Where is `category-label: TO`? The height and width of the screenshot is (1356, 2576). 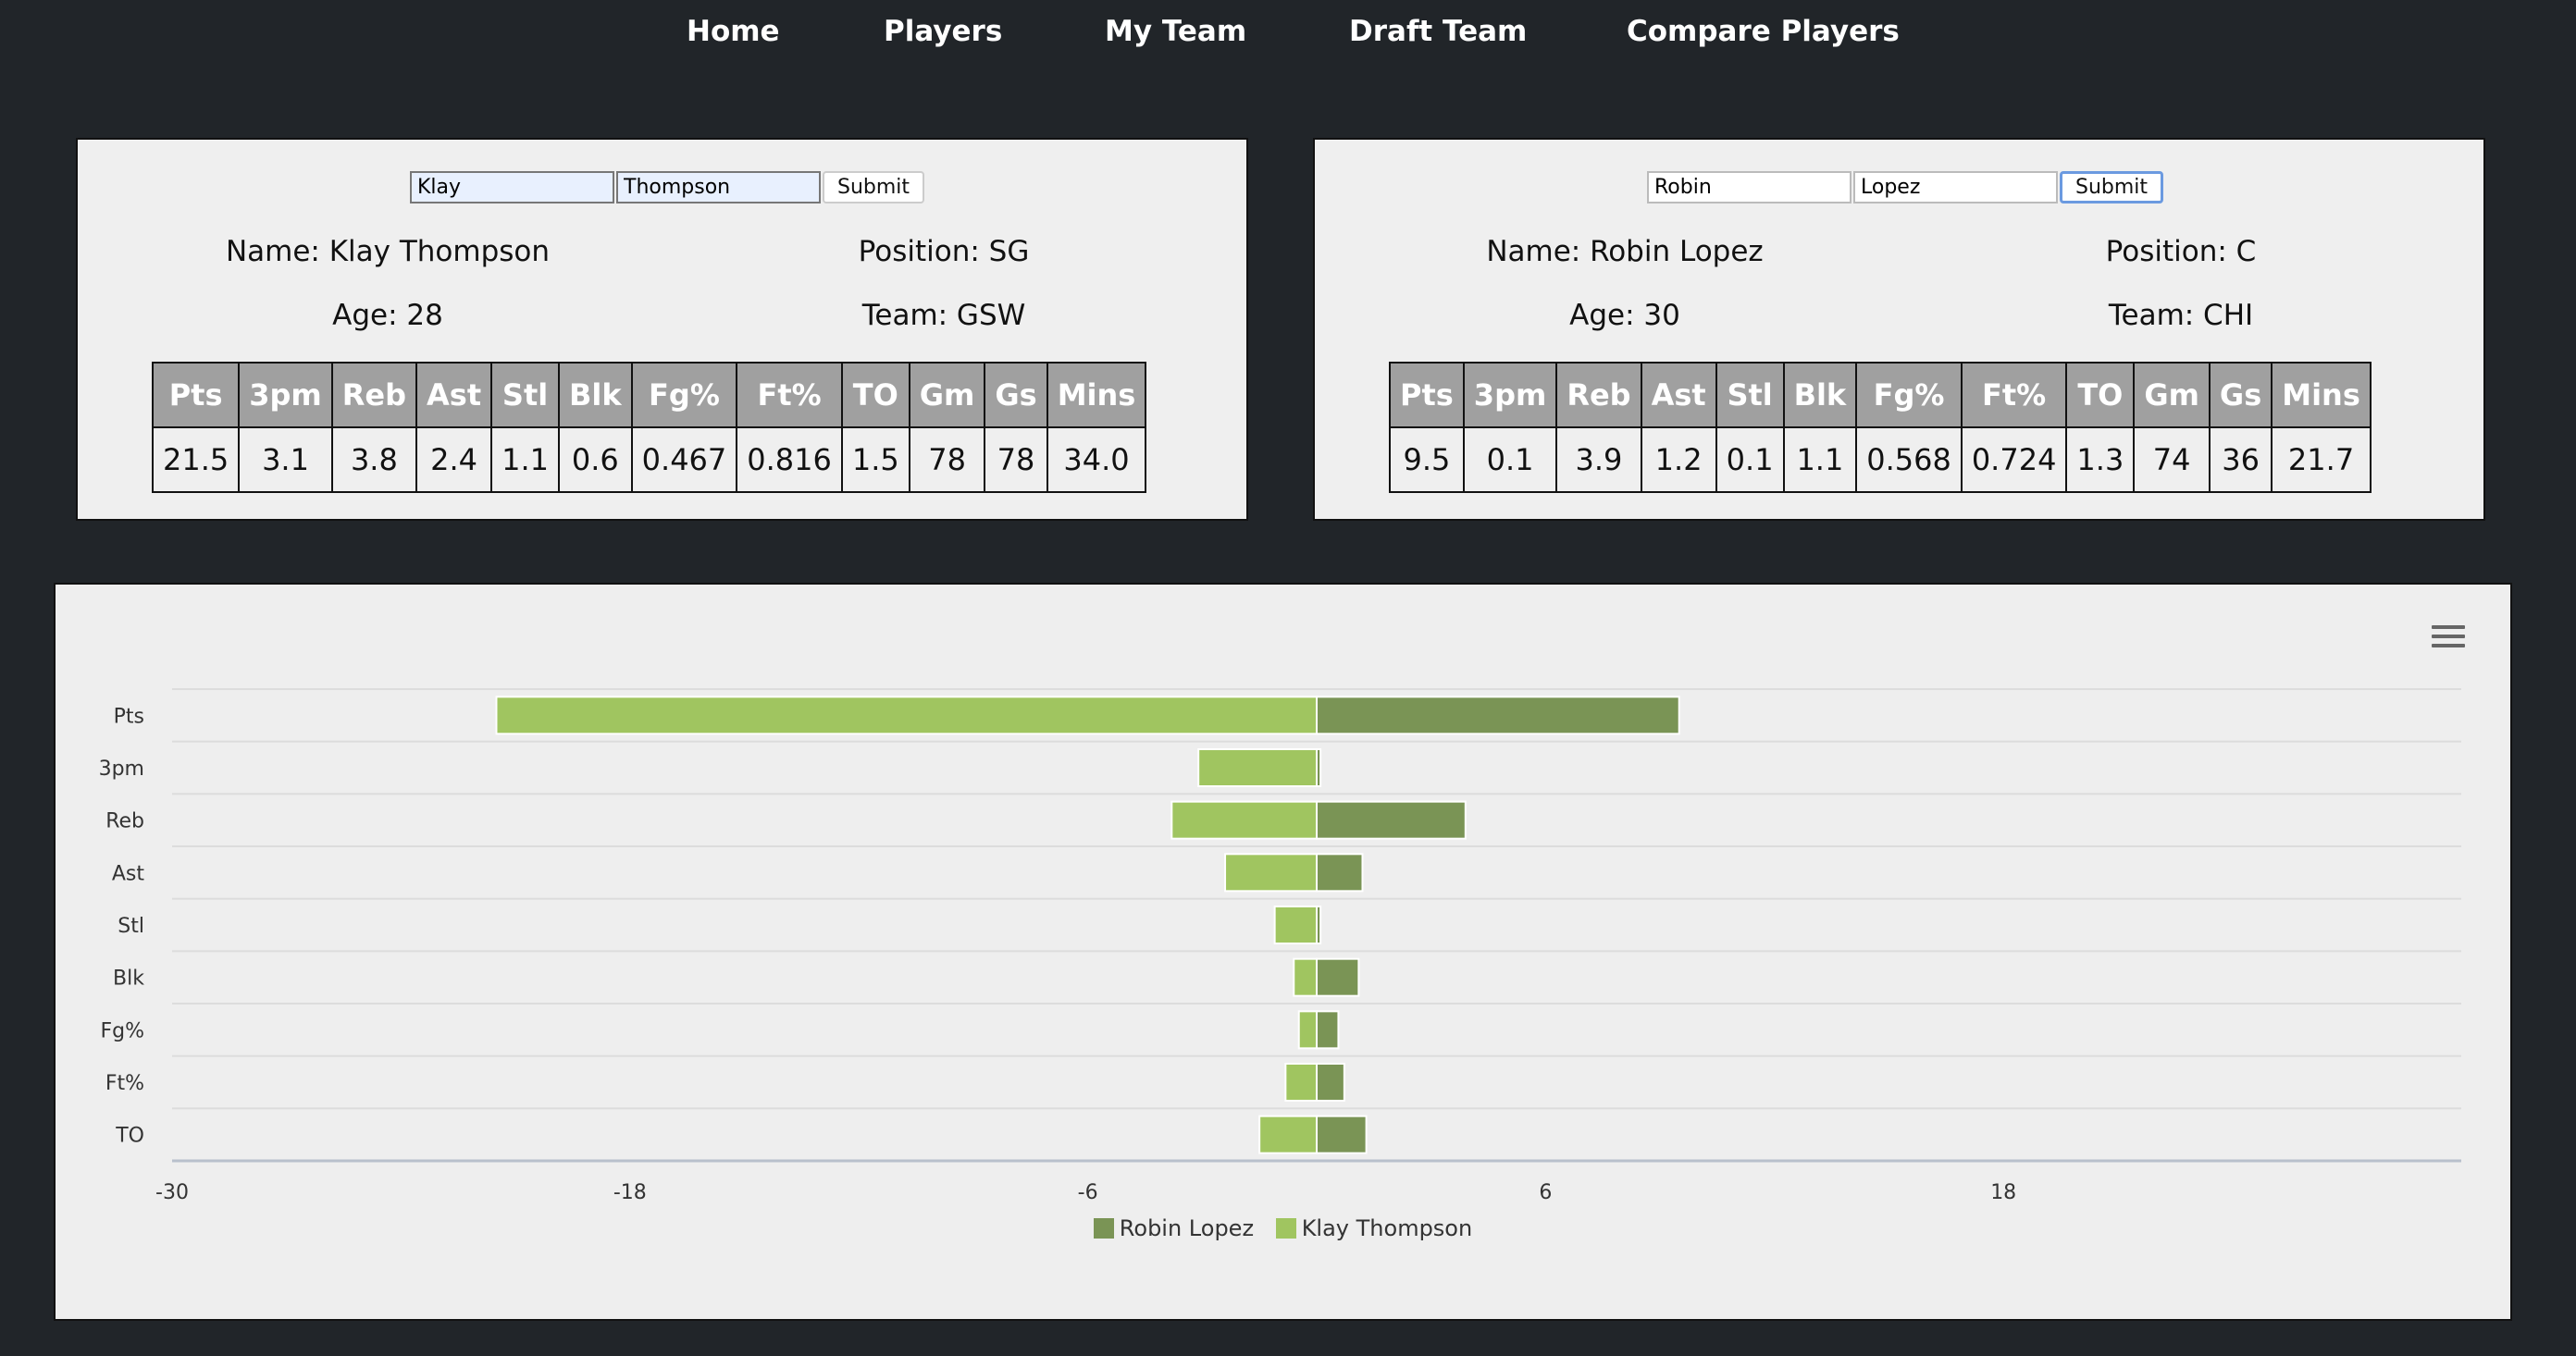
category-label: TO is located at coordinates (129, 1136).